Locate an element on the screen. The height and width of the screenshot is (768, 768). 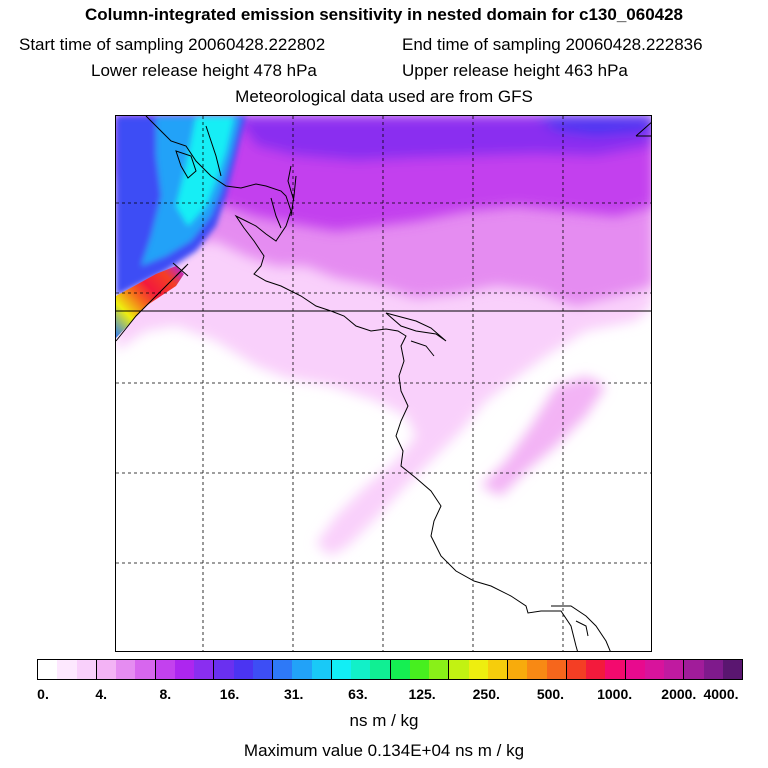
colorbar-tick-label: 31. is located at coordinates (293, 694).